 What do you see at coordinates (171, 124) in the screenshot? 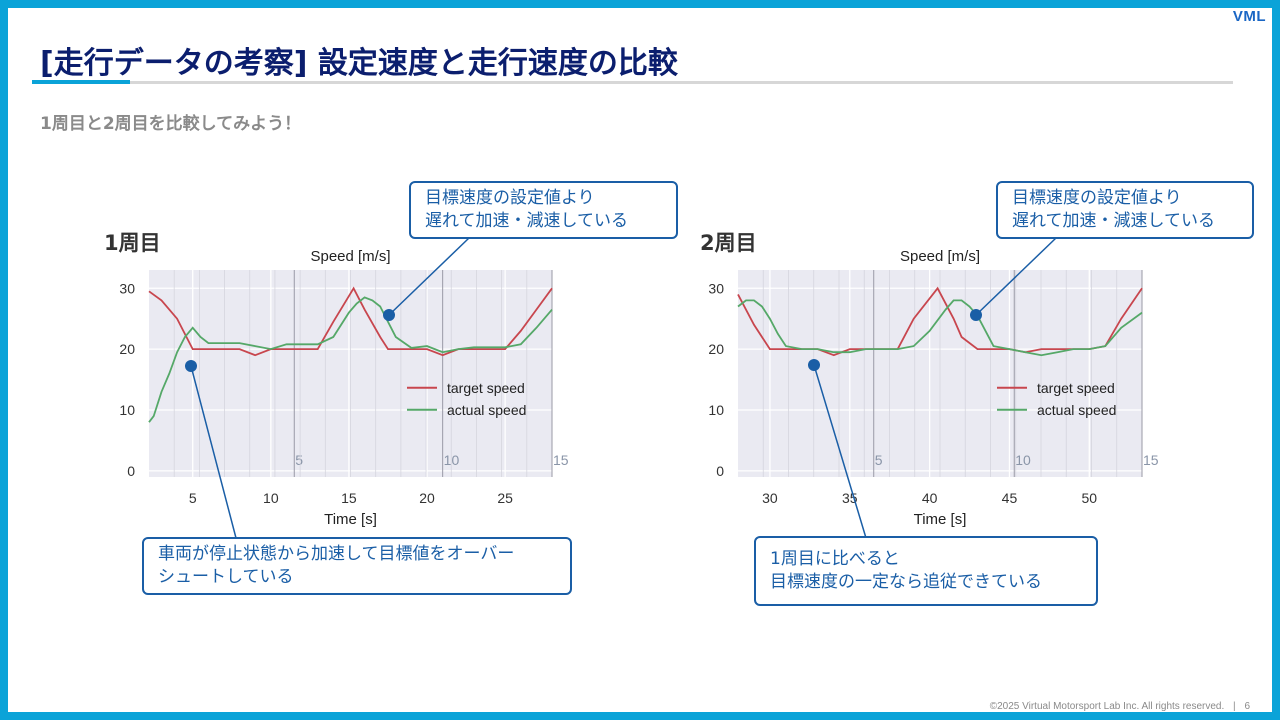
I see `slide-subtitle: 1周目と2周目を比較してみよう！` at bounding box center [171, 124].